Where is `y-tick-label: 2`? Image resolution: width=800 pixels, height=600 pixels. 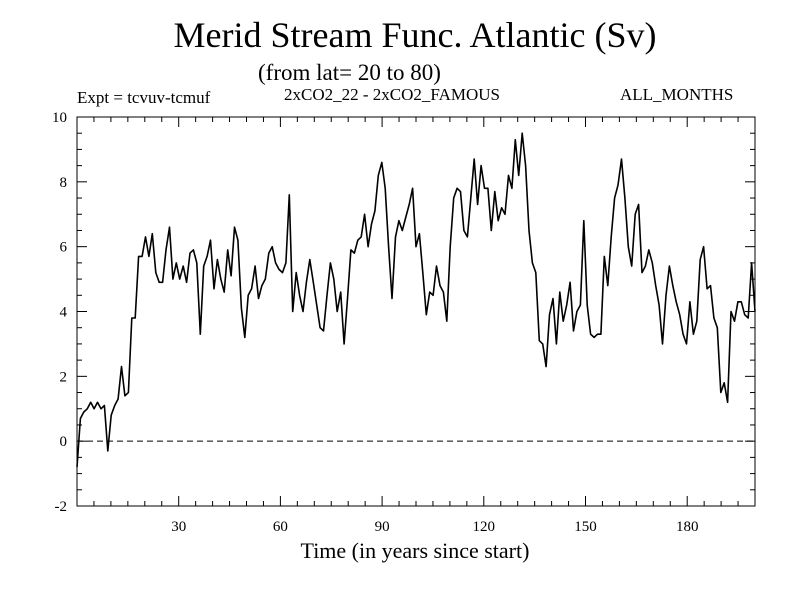
y-tick-label: 2 is located at coordinates (64, 377).